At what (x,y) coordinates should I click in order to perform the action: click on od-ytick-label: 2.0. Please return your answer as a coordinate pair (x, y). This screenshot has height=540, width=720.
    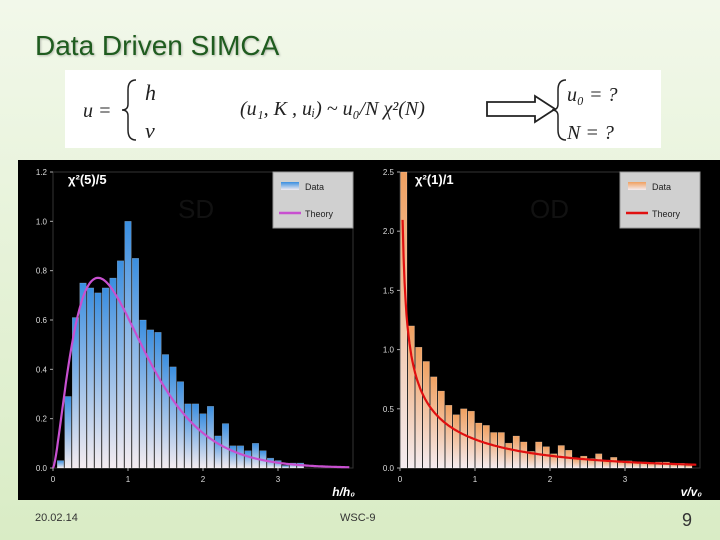
    Looking at the image, I should click on (389, 231).